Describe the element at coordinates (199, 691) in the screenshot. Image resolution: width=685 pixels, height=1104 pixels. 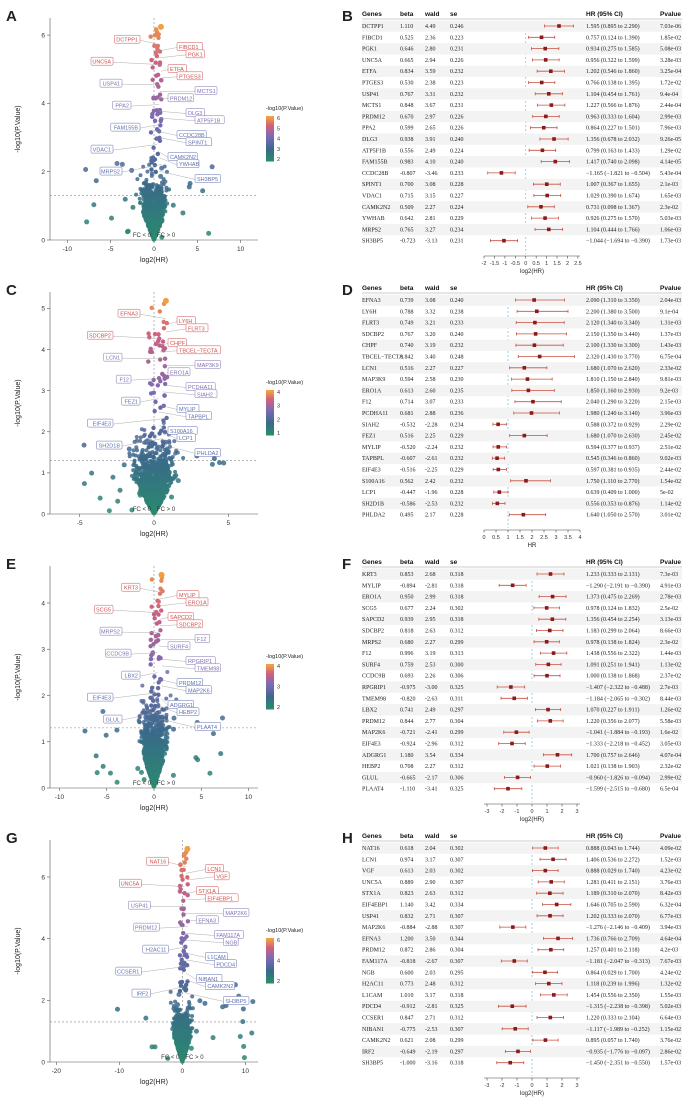
I see `gene-label: MAP2K6` at that location.